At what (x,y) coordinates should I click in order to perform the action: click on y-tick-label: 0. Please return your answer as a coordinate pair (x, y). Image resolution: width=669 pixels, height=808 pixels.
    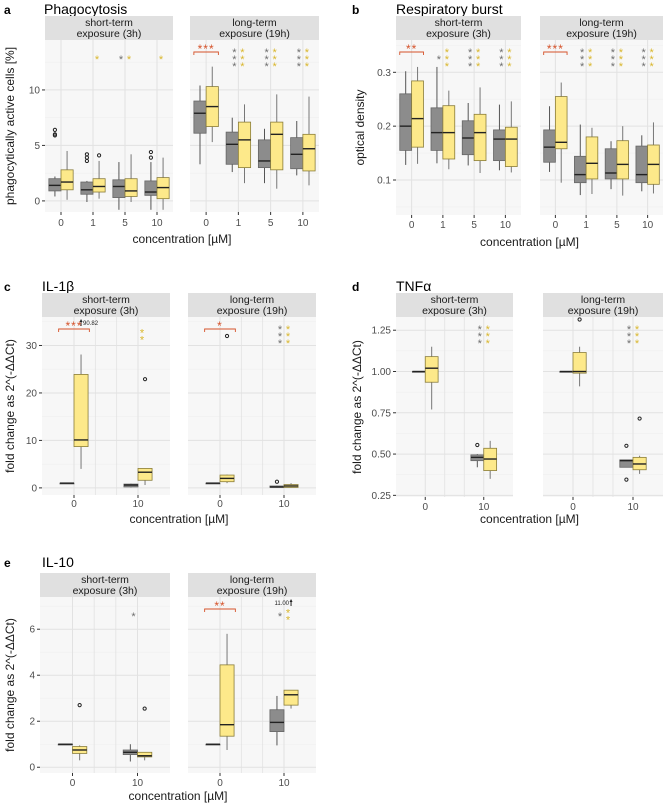
    Looking at the image, I should click on (34, 488).